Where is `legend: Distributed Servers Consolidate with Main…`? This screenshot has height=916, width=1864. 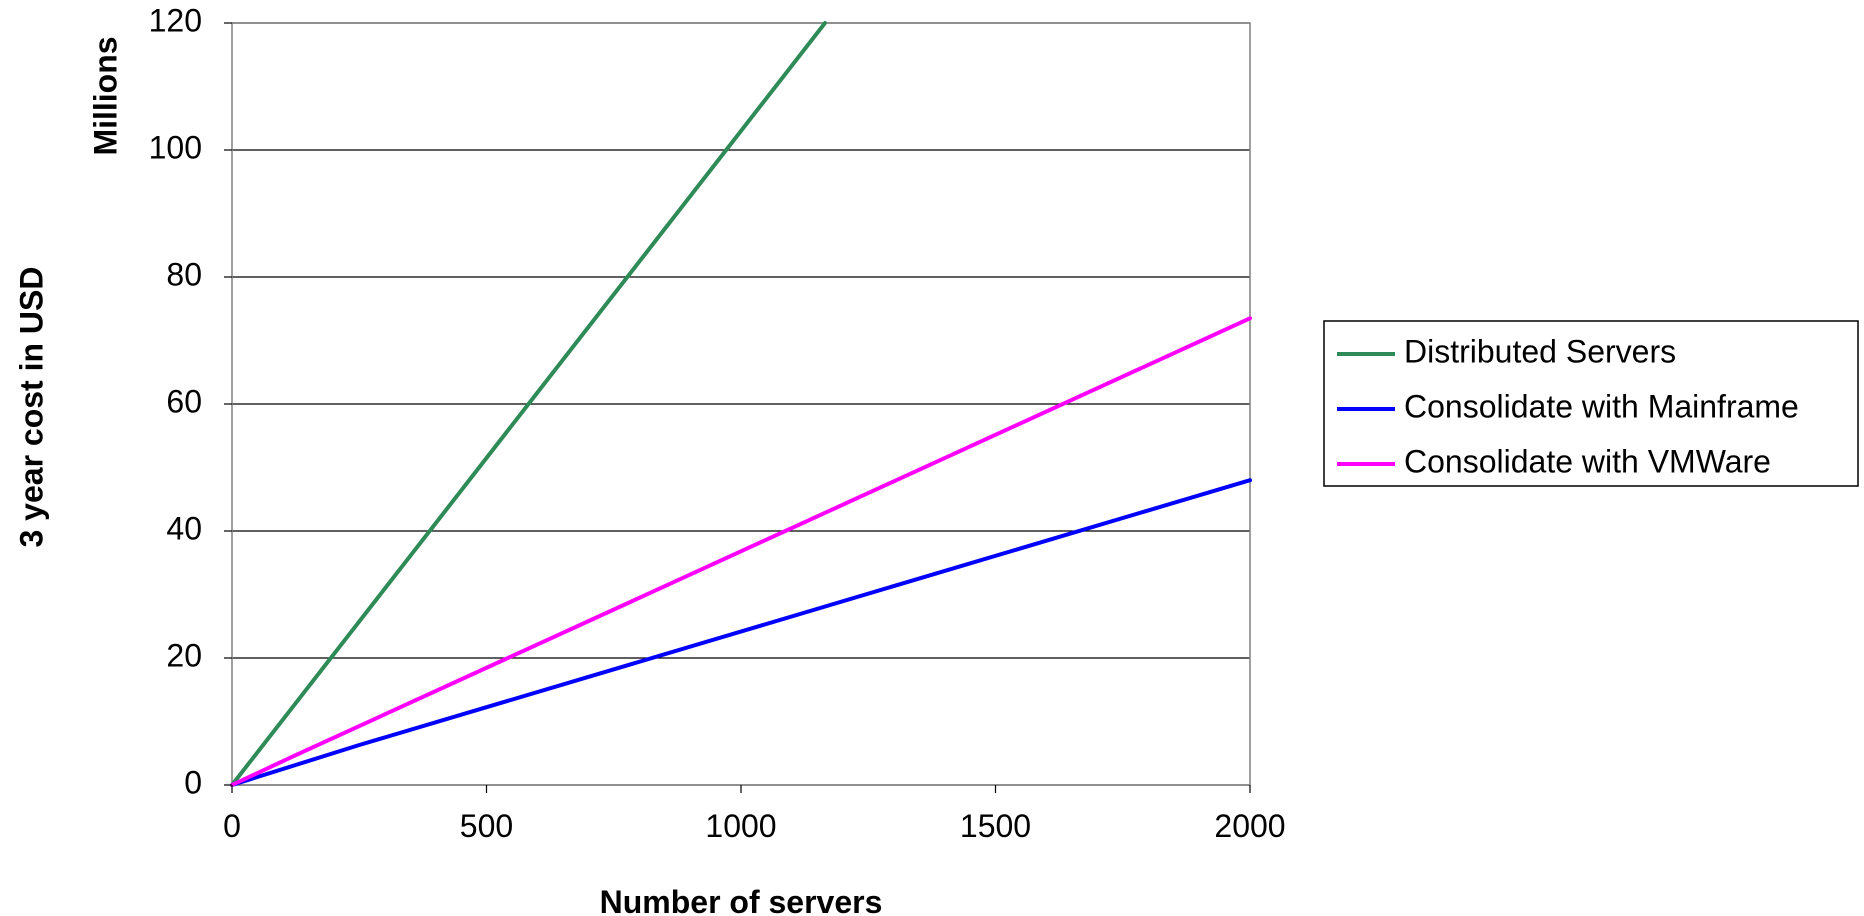 legend: Distributed Servers Consolidate with Main… is located at coordinates (1591, 403).